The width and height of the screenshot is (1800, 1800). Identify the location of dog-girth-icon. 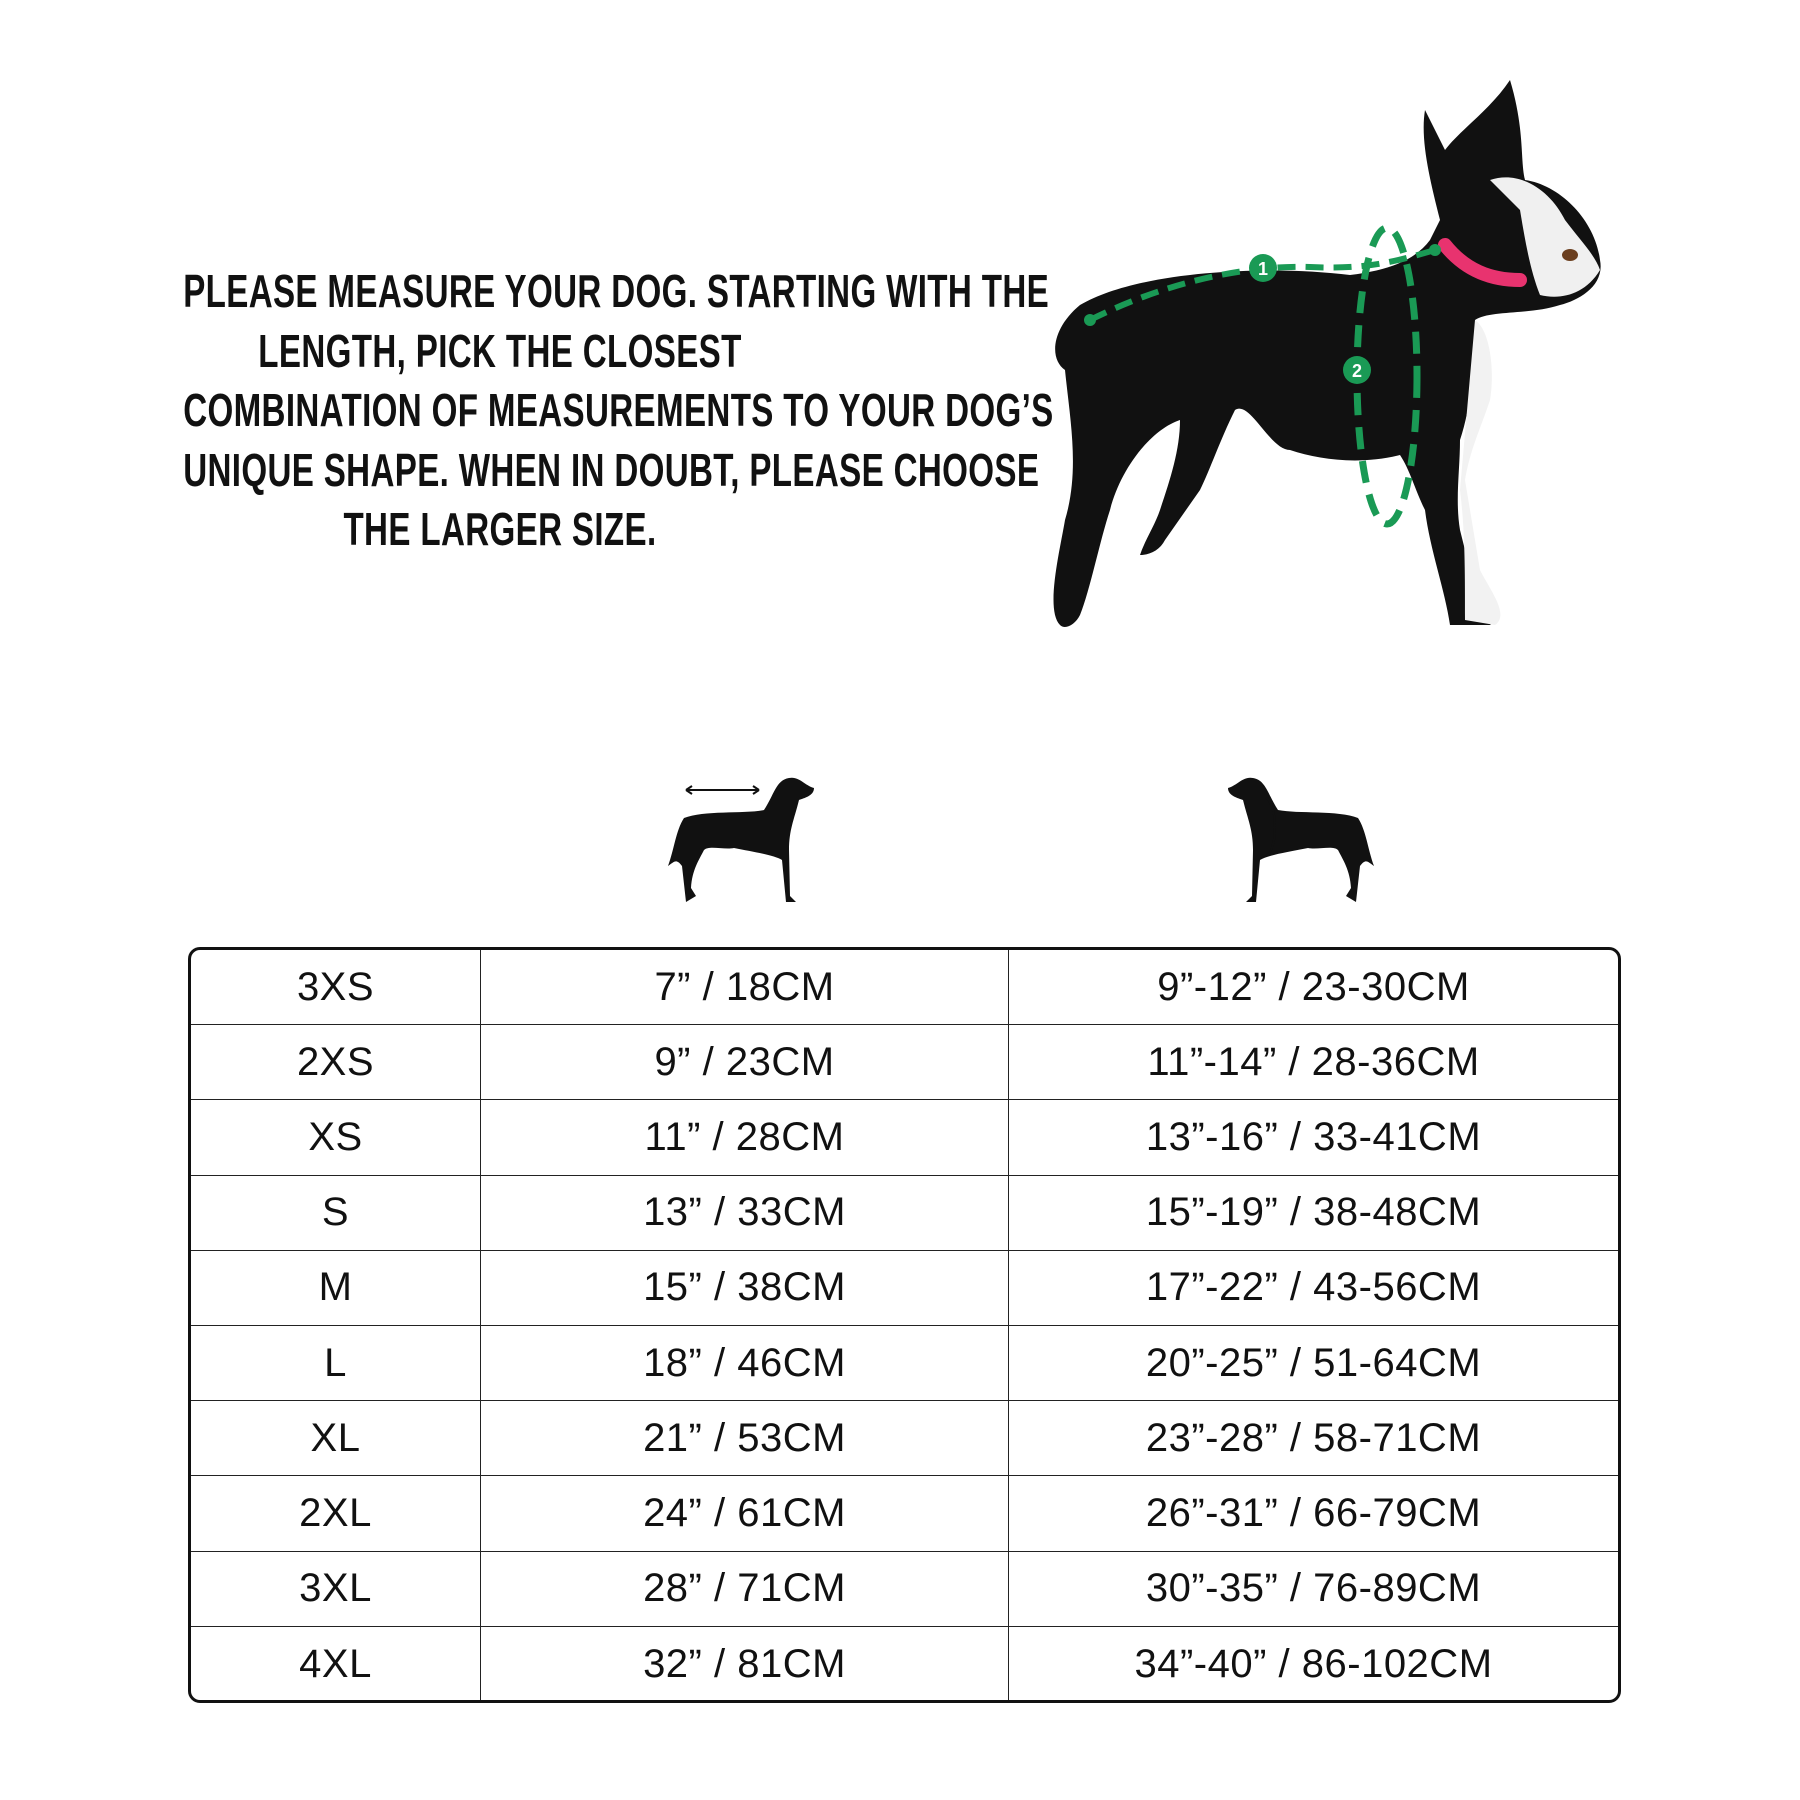
(1301, 839).